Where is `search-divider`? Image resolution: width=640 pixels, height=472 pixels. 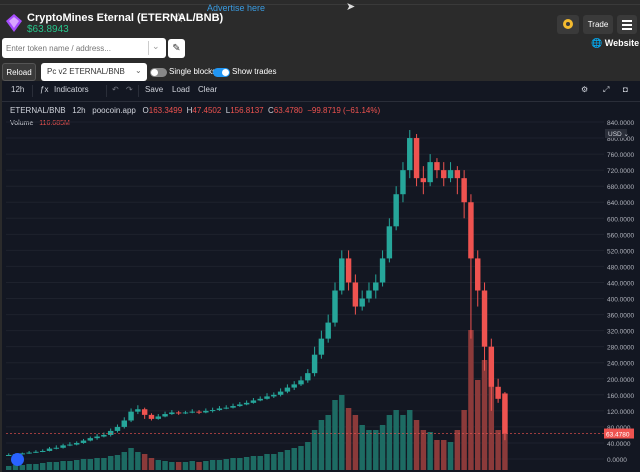 search-divider is located at coordinates (148, 48).